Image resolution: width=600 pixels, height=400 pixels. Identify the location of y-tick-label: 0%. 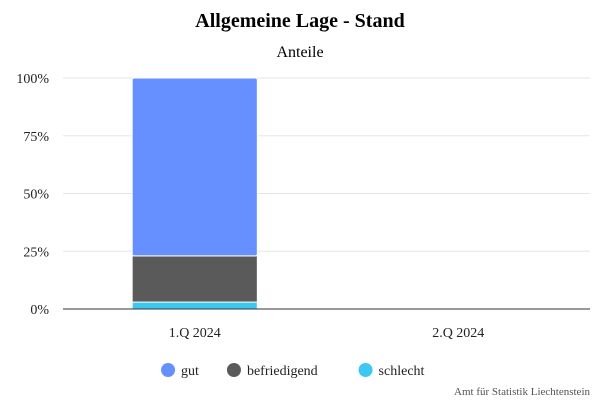
(39, 310).